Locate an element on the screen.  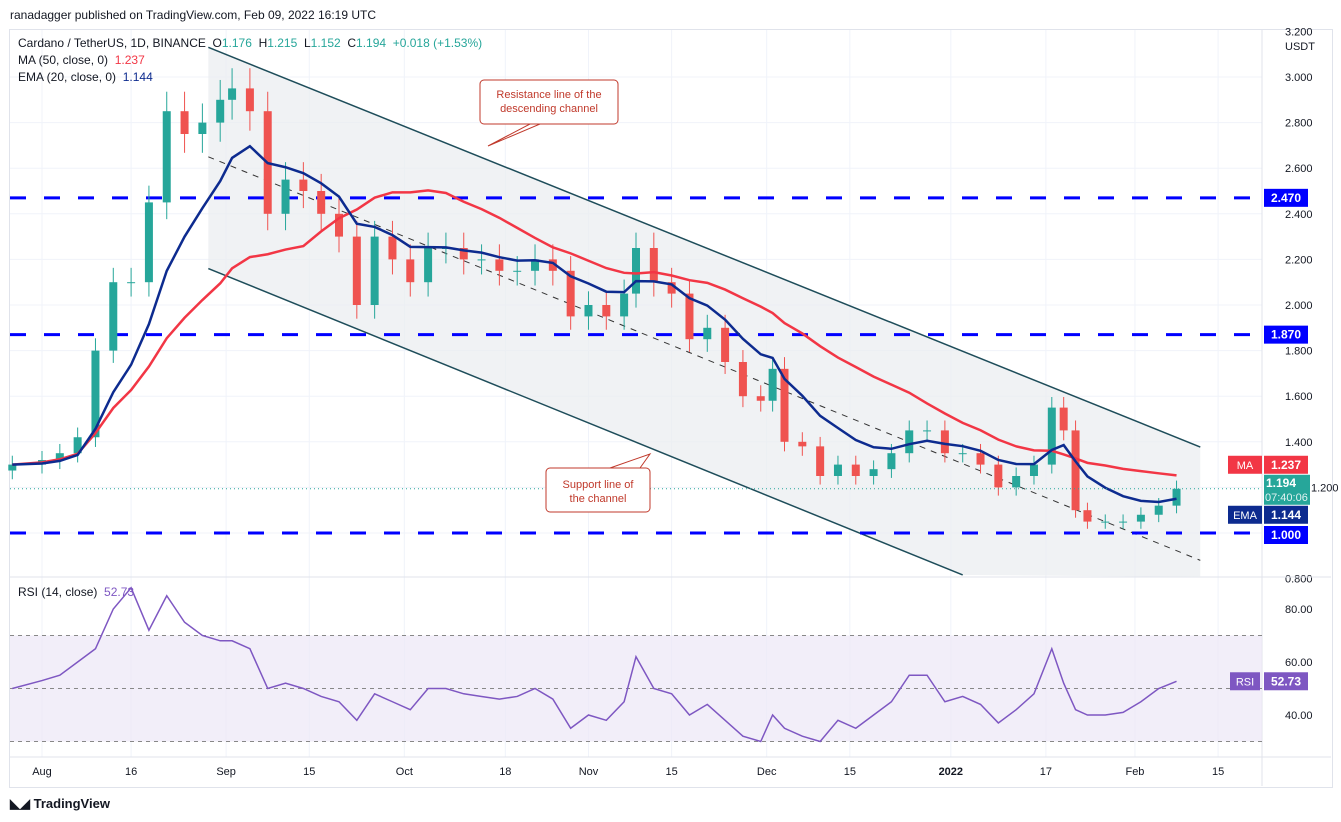
y-tick-label: 1.400 is located at coordinates (1299, 443).